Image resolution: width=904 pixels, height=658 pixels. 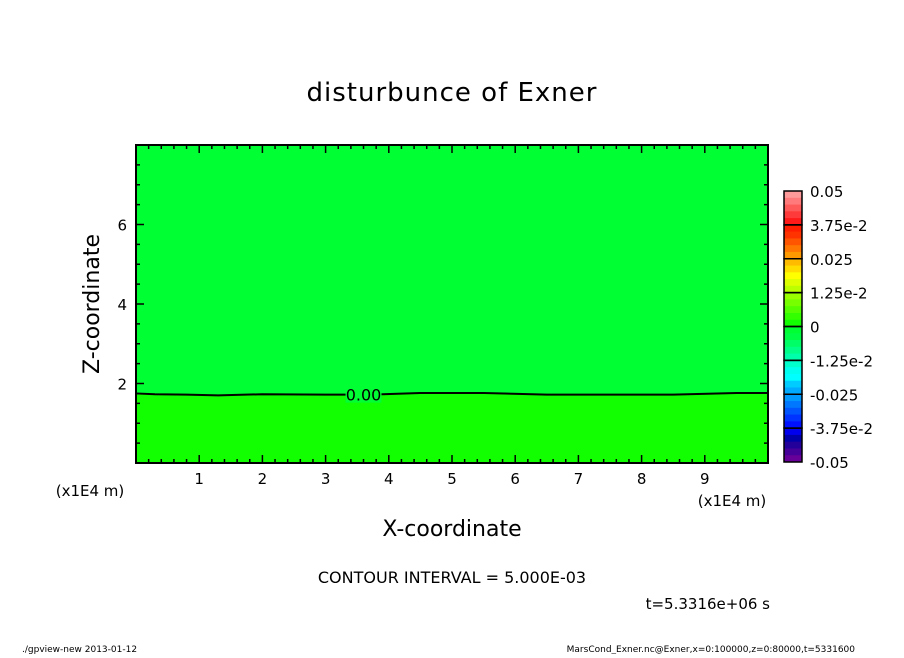 I want to click on x-tick-label: 4, so click(x=389, y=479).